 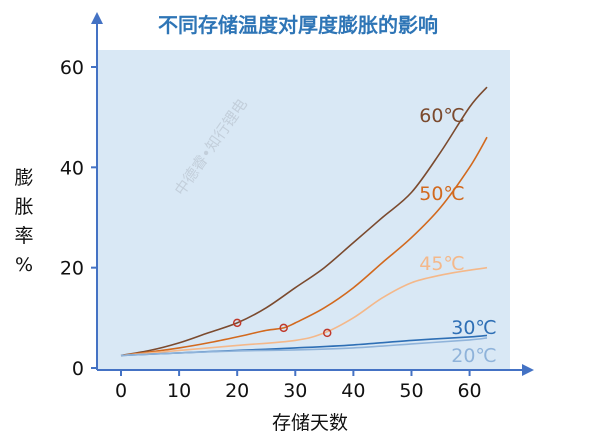 What do you see at coordinates (237, 391) in the screenshot?
I see `x-tick-label: 20` at bounding box center [237, 391].